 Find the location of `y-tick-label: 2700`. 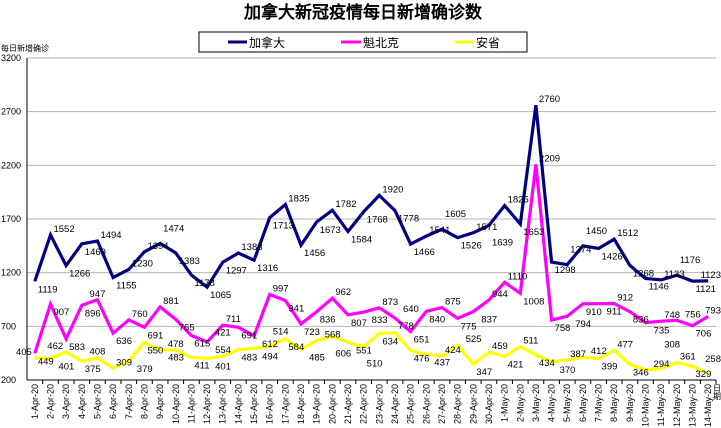

y-tick-label: 2700 is located at coordinates (11, 112).